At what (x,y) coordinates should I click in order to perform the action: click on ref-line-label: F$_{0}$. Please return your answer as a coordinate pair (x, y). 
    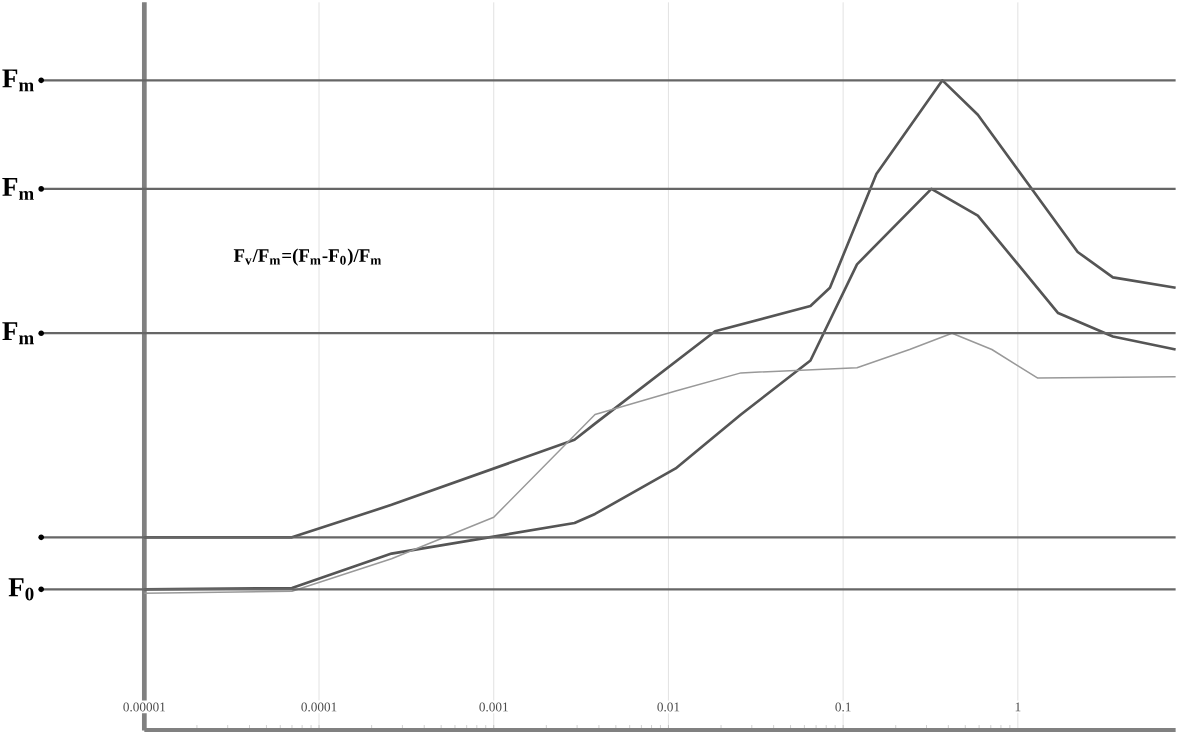
    Looking at the image, I should click on (21, 589).